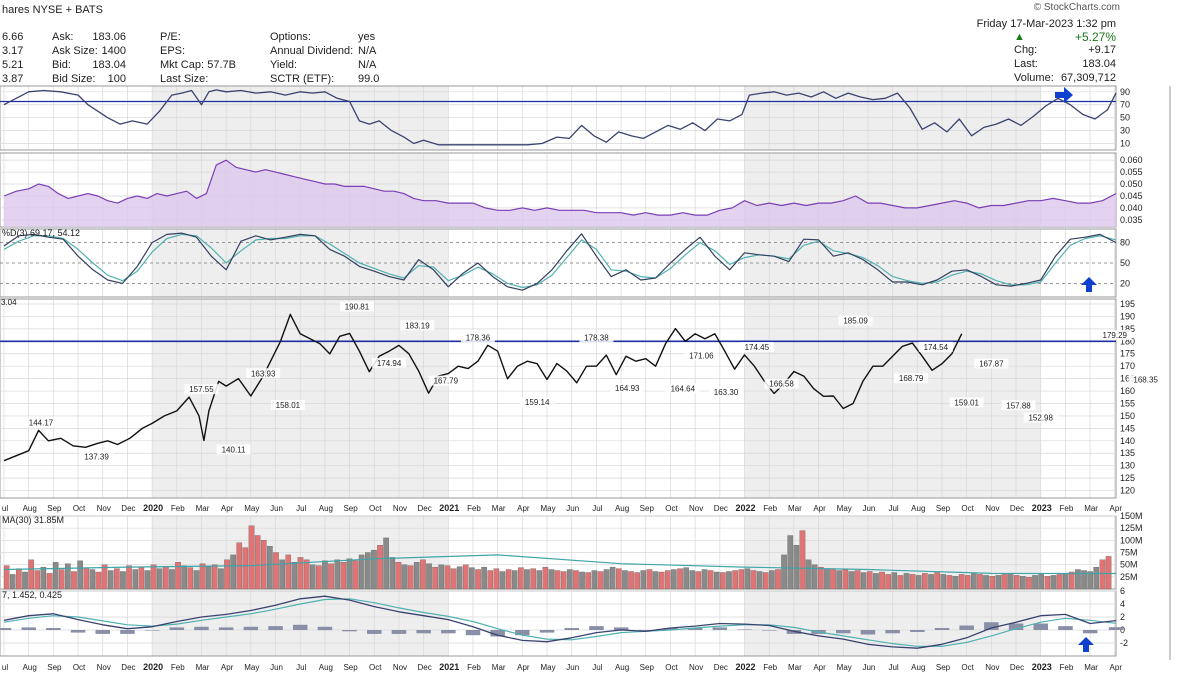 Image resolution: width=1200 pixels, height=675 pixels. I want to click on price-annotation: 174.45, so click(757, 347).